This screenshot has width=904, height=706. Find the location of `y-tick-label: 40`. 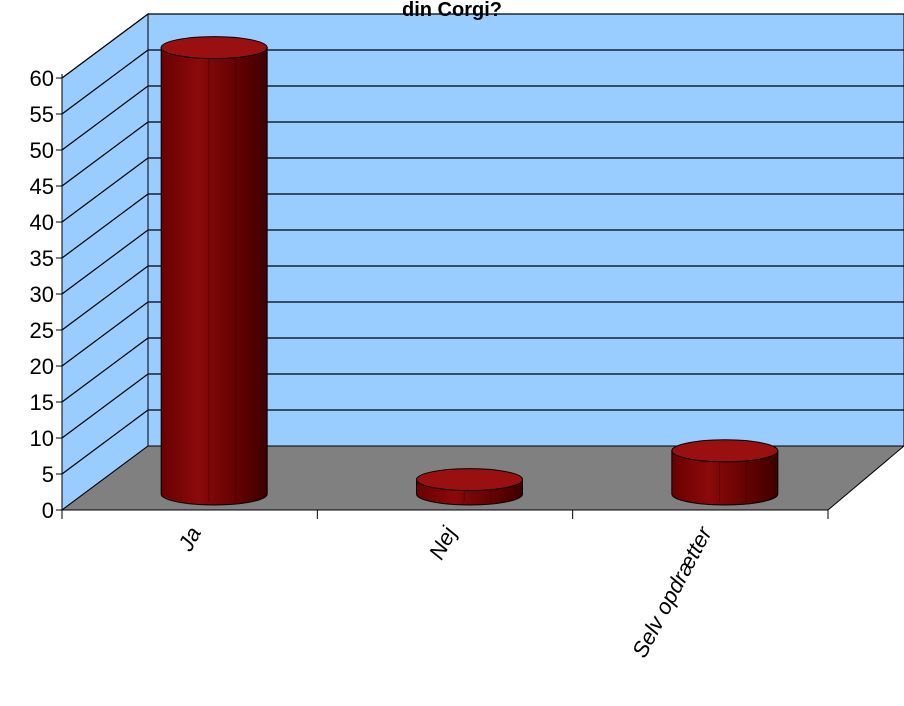

y-tick-label: 40 is located at coordinates (42, 222).